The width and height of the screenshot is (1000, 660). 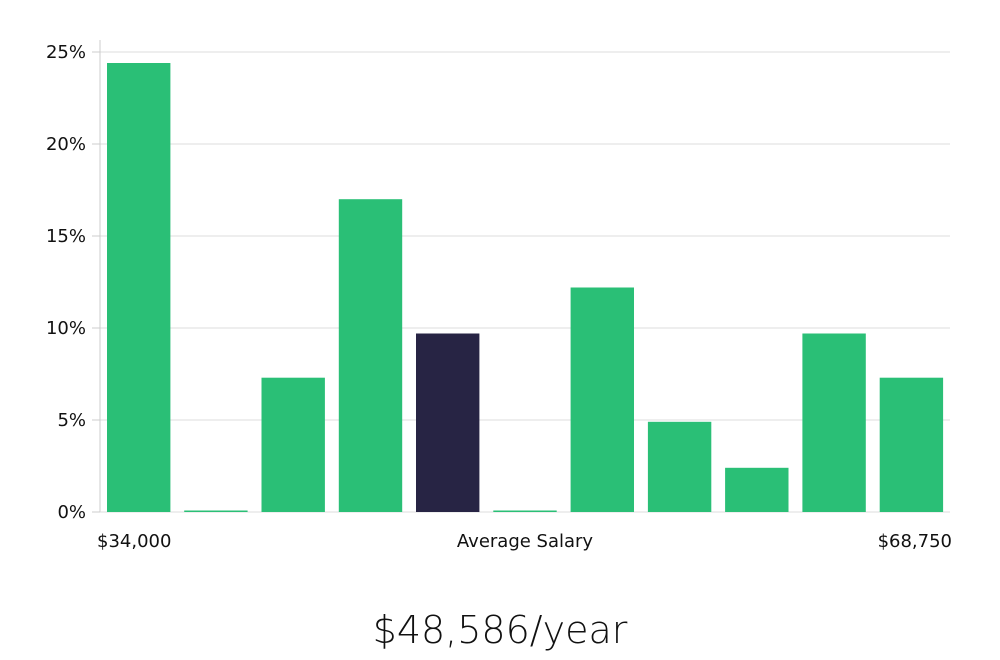 I want to click on y-tick-label: 10%, so click(x=66, y=328).